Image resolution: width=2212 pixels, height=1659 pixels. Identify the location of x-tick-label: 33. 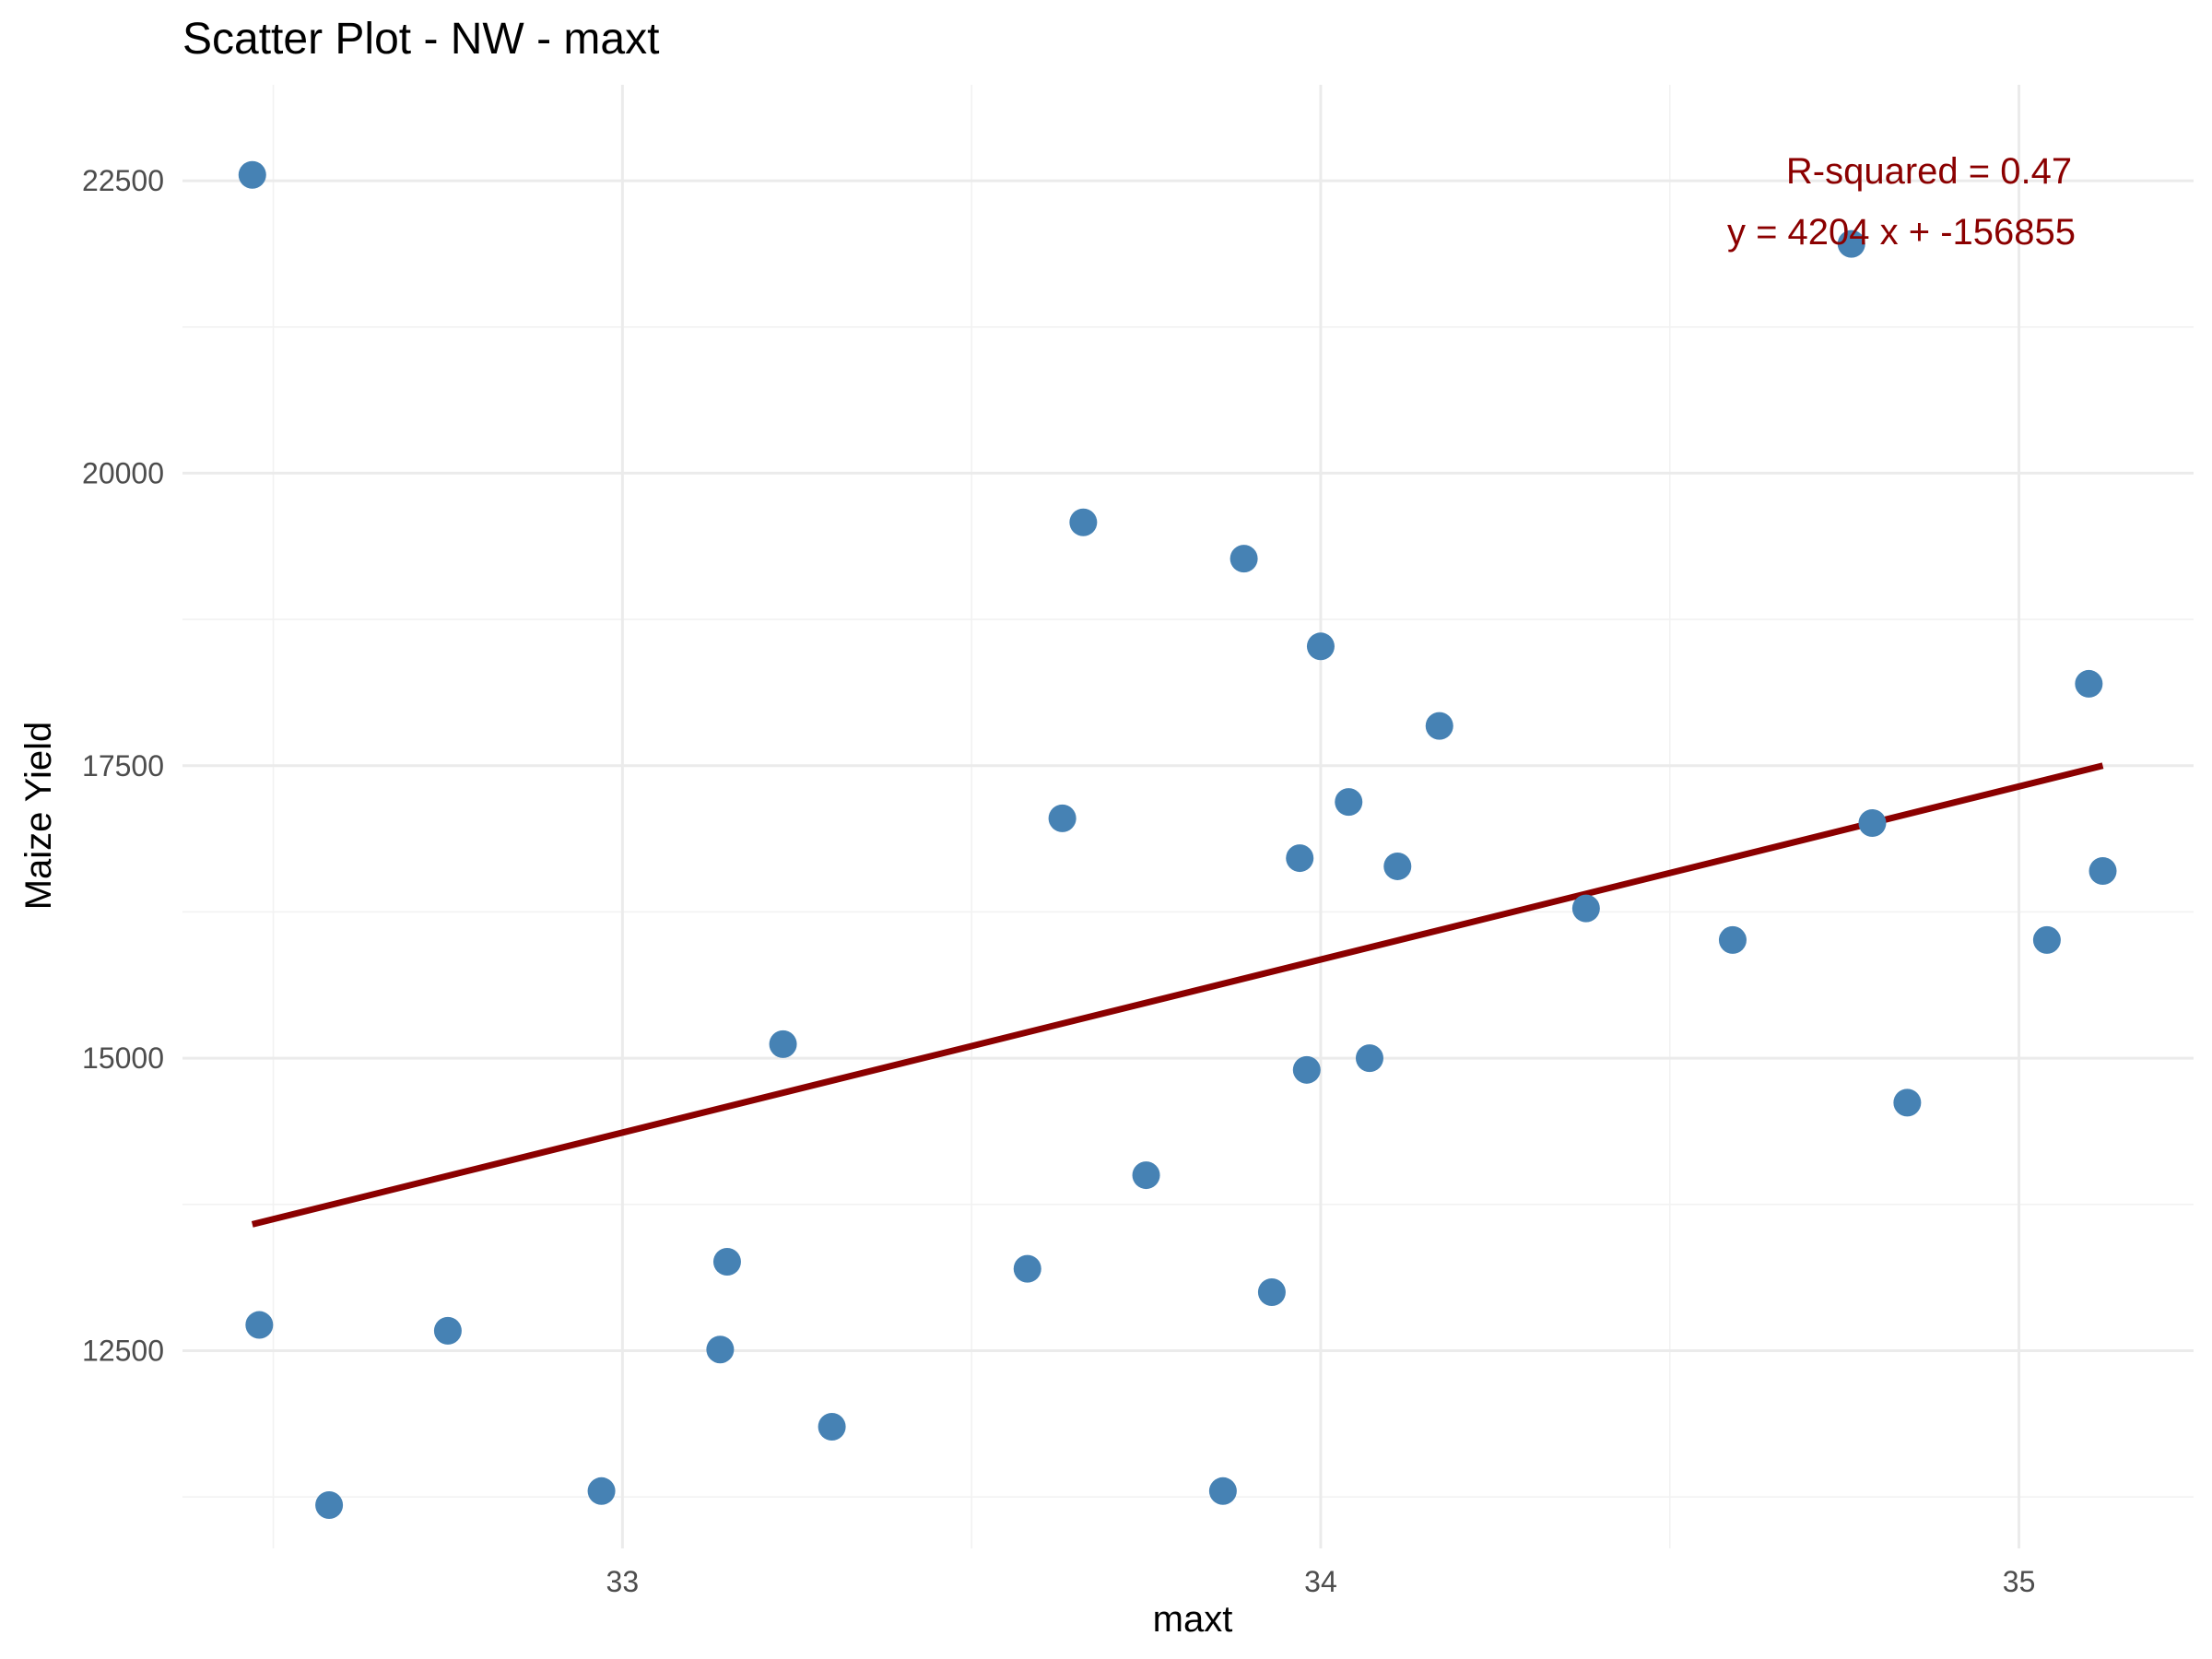
(623, 1581).